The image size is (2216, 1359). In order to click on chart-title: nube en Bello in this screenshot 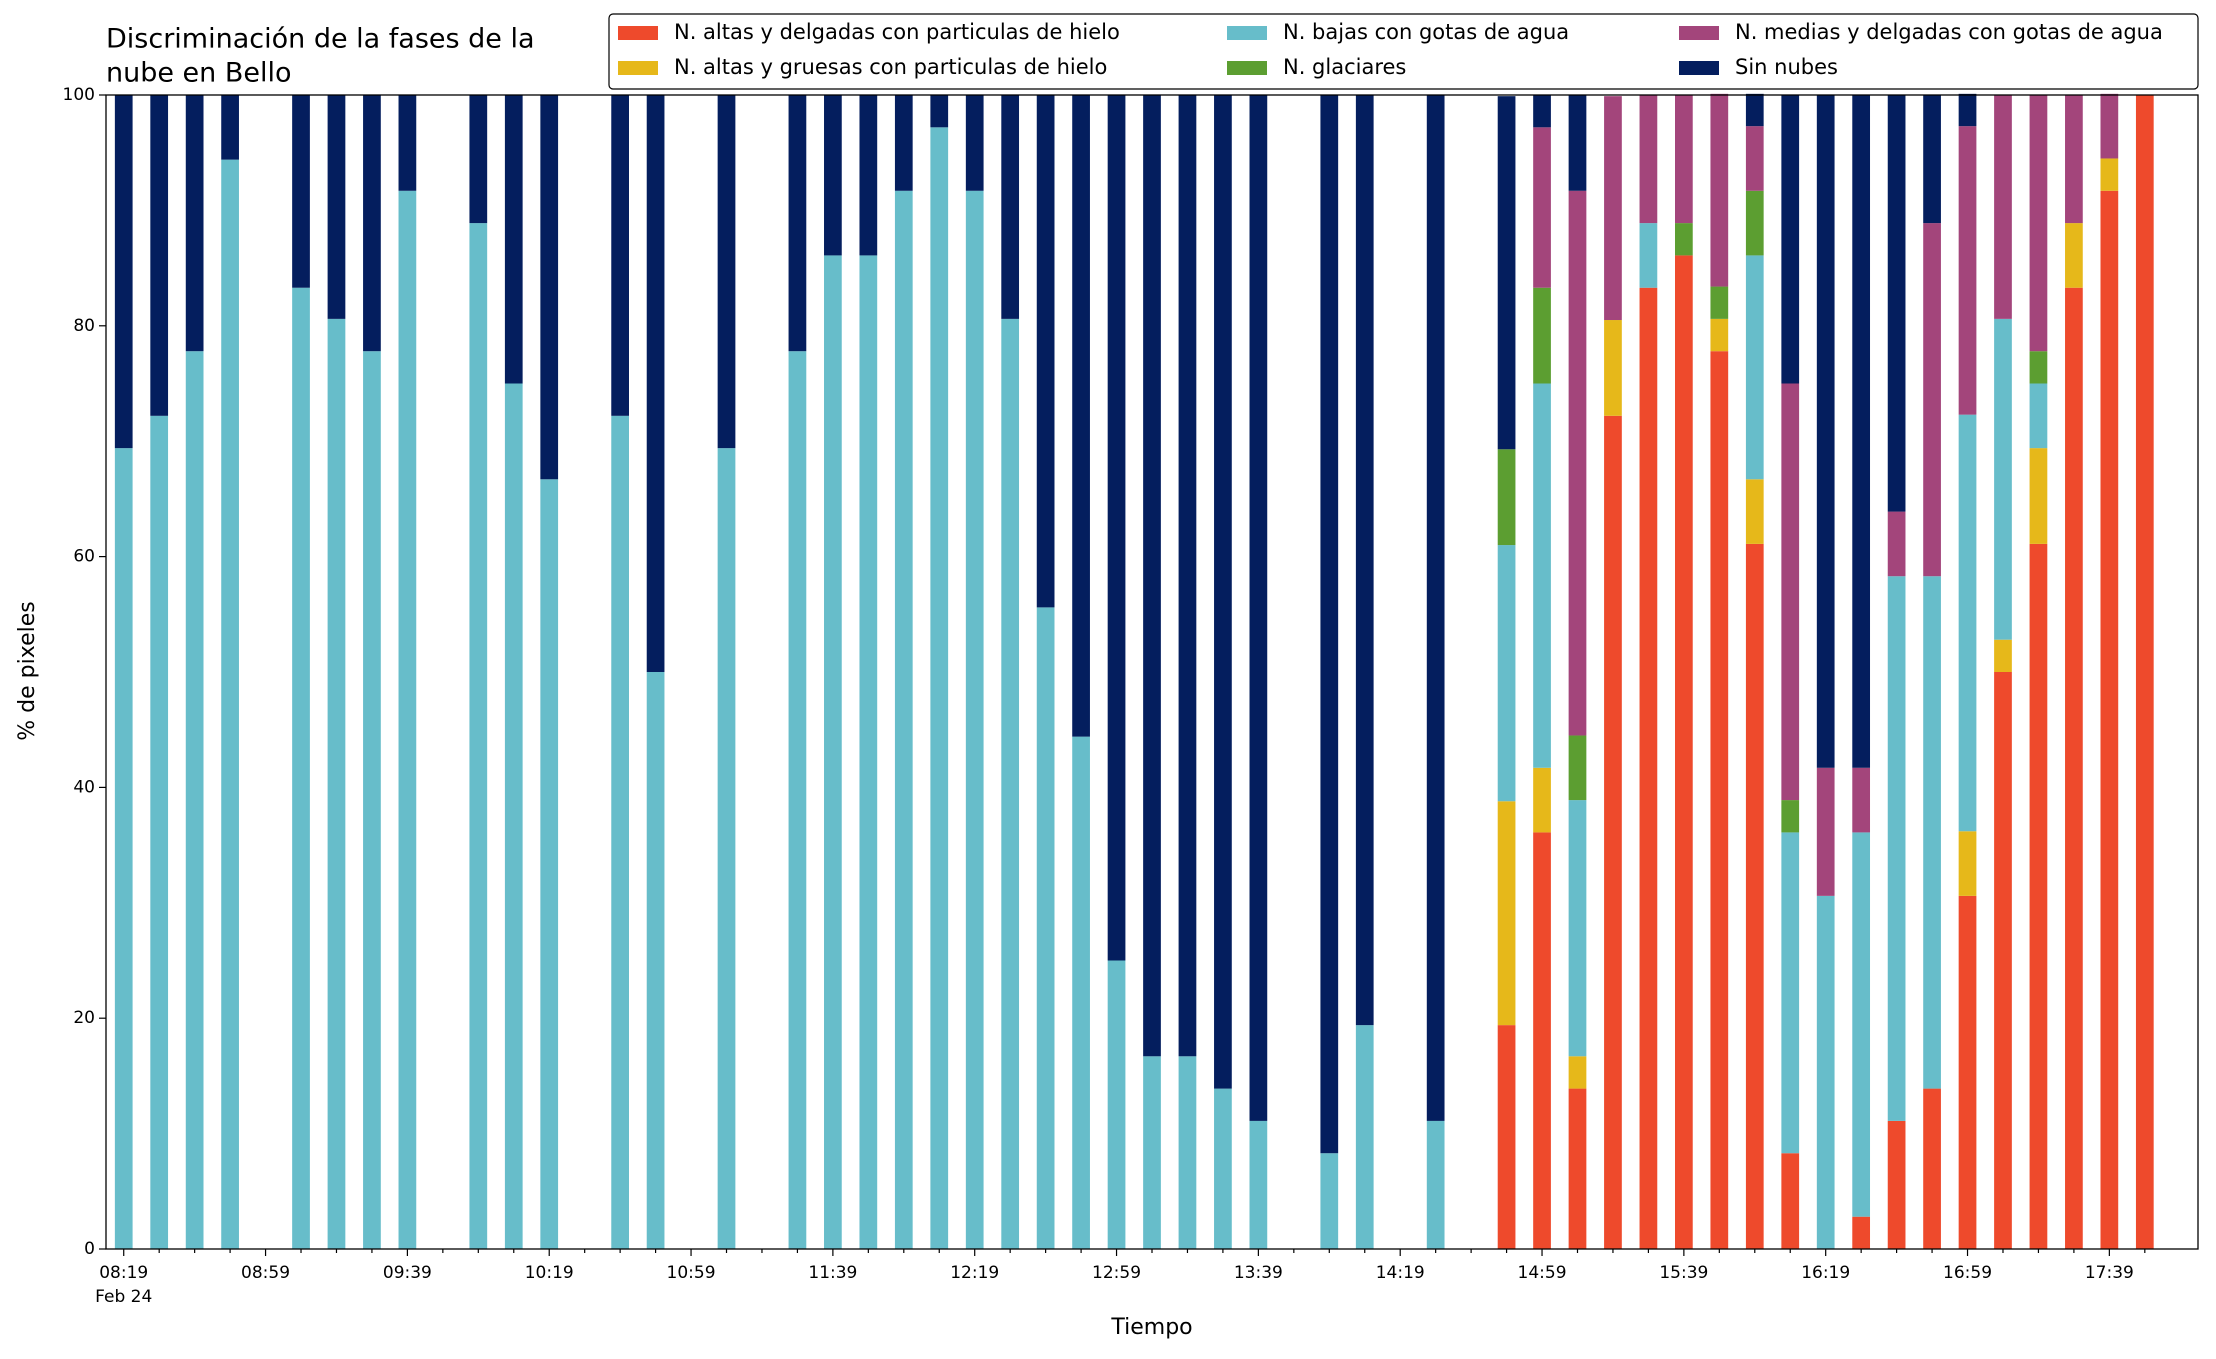, I will do `click(199, 73)`.